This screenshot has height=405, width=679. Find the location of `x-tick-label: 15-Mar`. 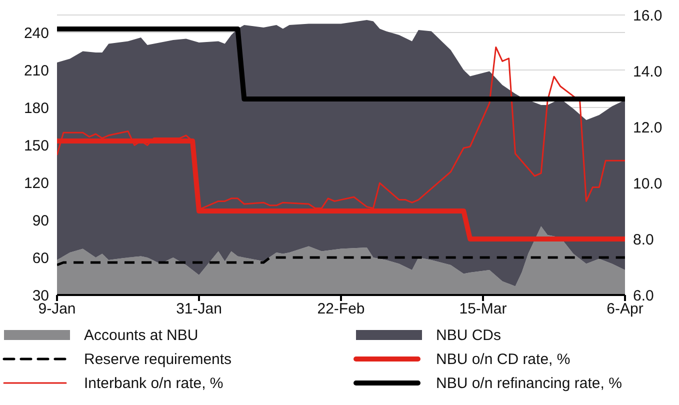

x-tick-label: 15-Mar is located at coordinates (483, 309).